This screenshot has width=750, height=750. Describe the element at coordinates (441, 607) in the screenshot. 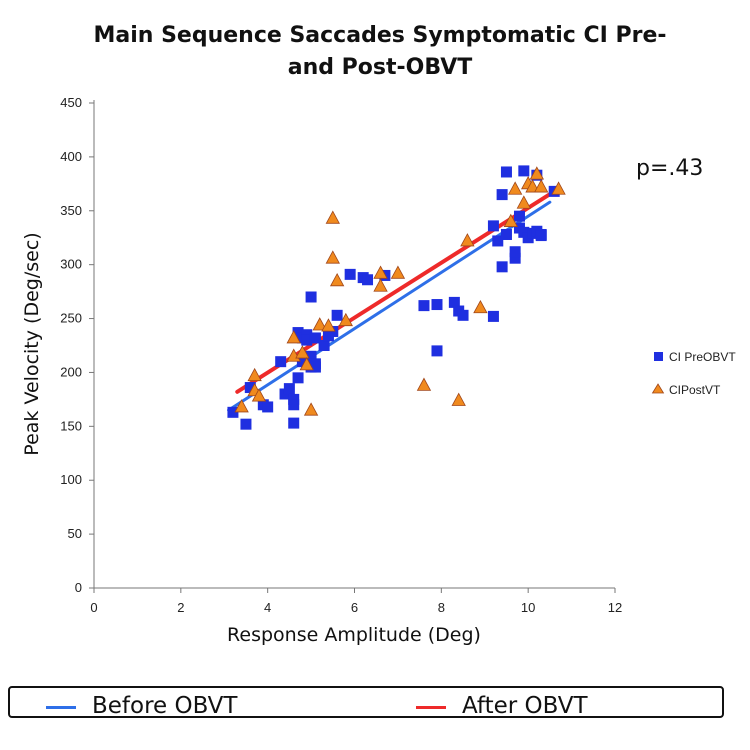

I see `x-tick-label: 8` at that location.